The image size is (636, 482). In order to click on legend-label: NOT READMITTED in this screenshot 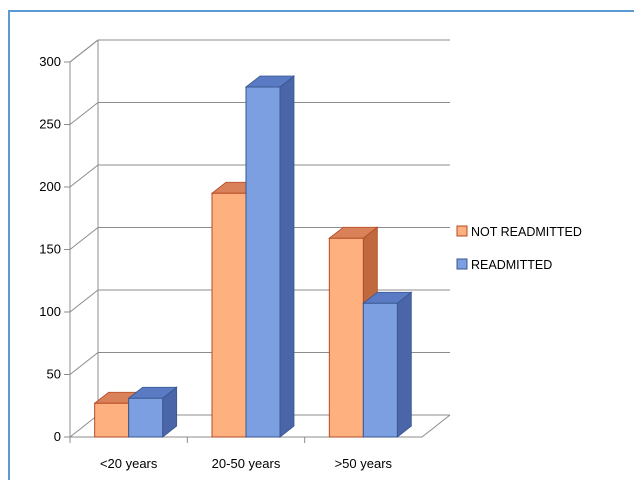, I will do `click(526, 232)`.